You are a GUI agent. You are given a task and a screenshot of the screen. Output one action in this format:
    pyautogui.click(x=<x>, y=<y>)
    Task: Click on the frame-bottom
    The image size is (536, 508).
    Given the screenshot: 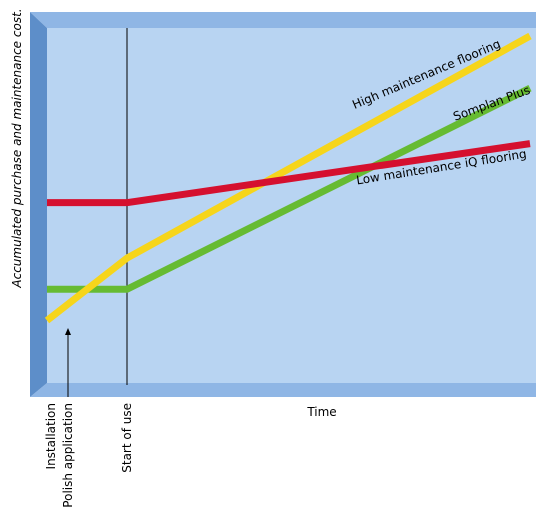 What is the action you would take?
    pyautogui.click(x=283, y=390)
    